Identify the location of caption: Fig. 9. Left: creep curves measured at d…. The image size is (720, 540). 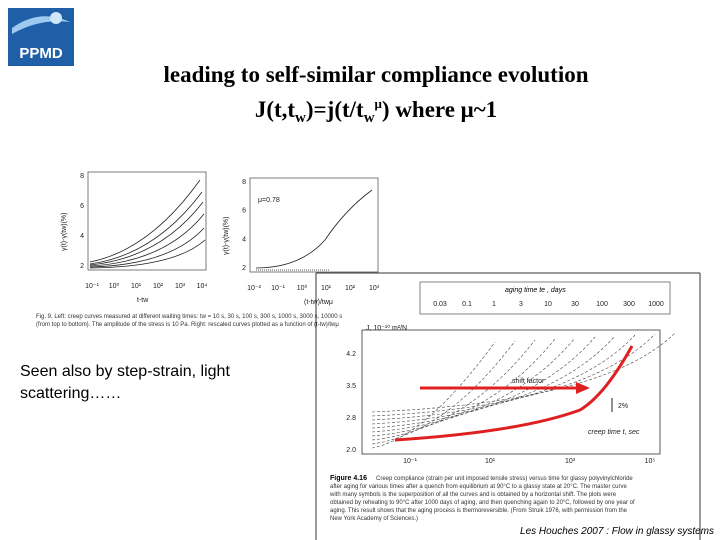
(189, 317).